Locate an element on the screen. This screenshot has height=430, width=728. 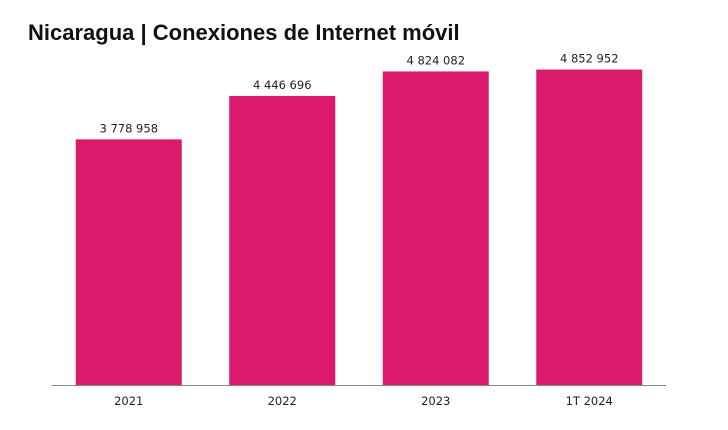
value-label-3: 4 852 952 is located at coordinates (589, 59).